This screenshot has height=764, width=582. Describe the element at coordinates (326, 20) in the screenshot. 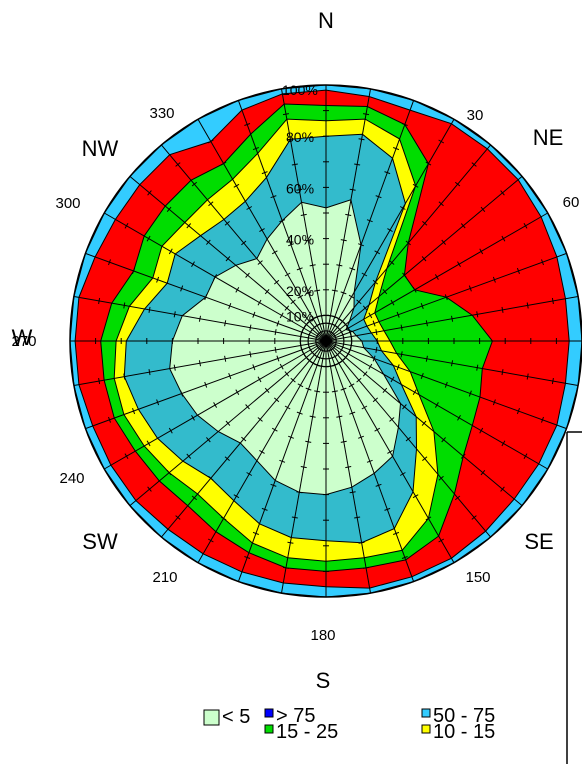

I see `compass-label-n: N` at that location.